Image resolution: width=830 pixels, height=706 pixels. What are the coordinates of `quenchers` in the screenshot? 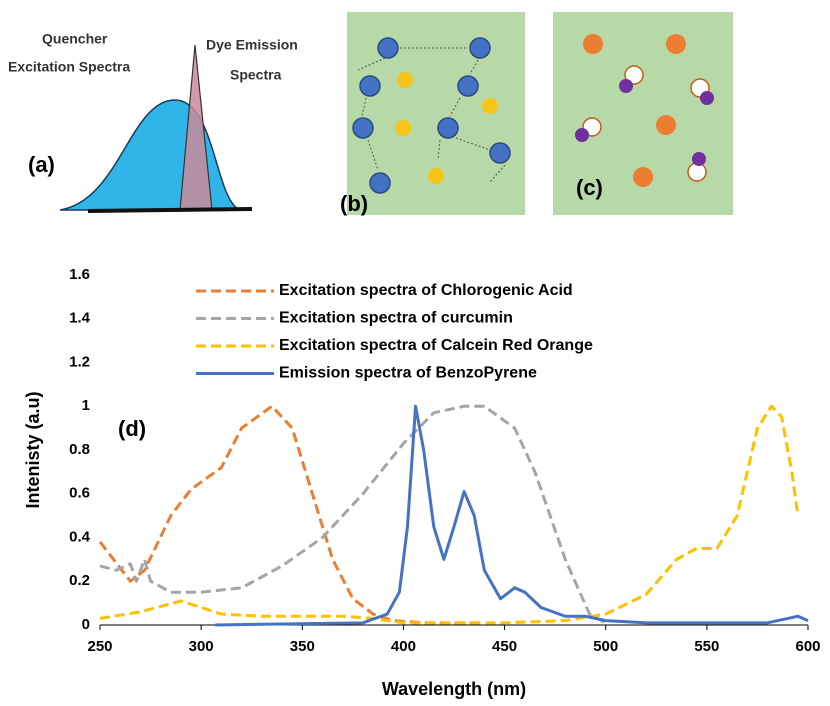 It's located at (446, 128).